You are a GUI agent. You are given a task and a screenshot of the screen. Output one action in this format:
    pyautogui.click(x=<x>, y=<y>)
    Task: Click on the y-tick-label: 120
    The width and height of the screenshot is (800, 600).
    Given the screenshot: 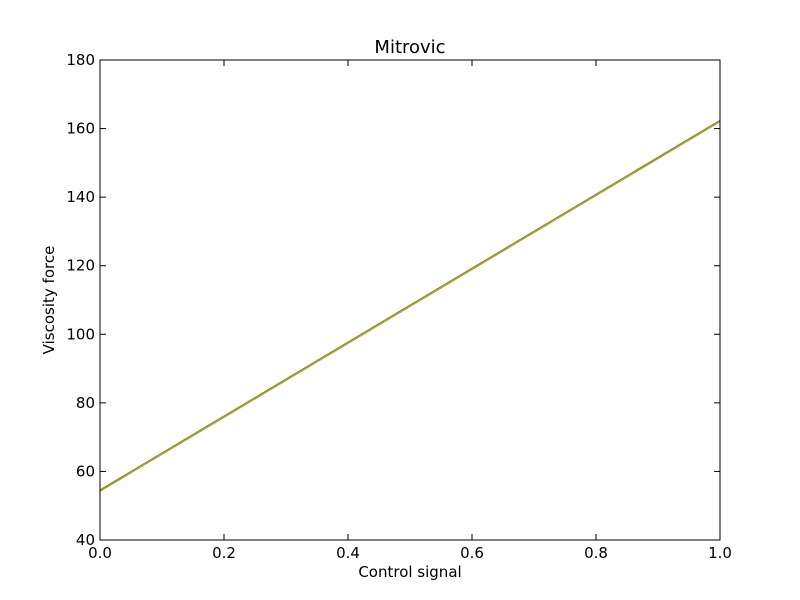 What is the action you would take?
    pyautogui.click(x=80, y=266)
    